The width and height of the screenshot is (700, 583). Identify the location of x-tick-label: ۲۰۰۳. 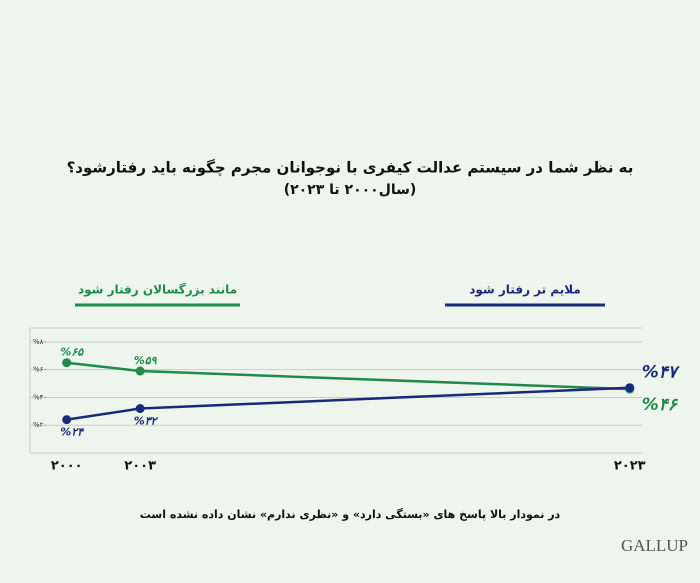
(140, 466).